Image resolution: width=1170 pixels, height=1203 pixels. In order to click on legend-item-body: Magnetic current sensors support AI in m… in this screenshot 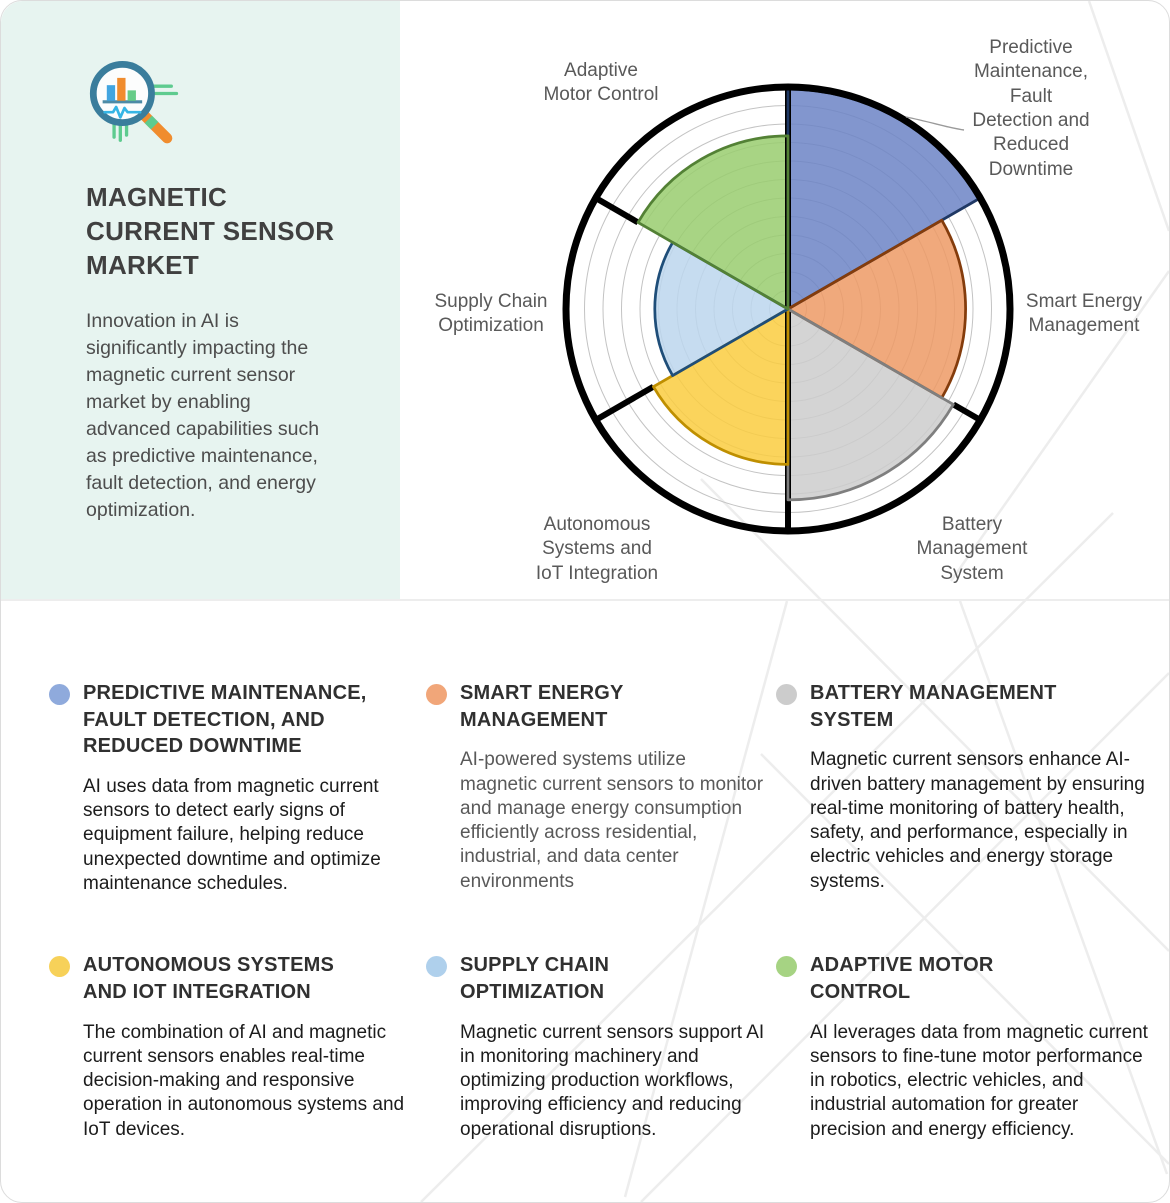, I will do `click(612, 1080)`.